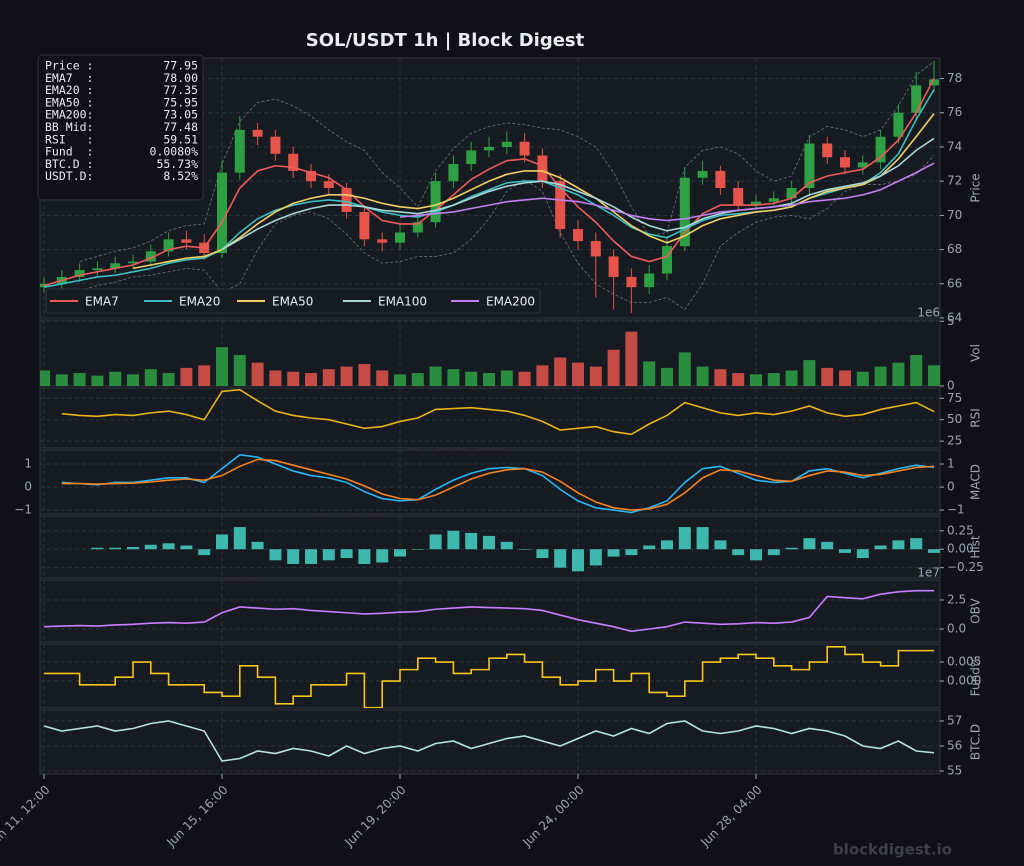  What do you see at coordinates (954, 771) in the screenshot?
I see `y-tick-label: 55` at bounding box center [954, 771].